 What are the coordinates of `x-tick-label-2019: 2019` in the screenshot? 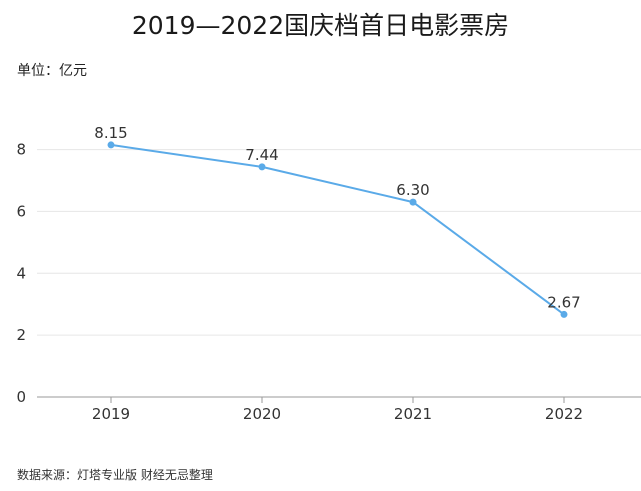 It's located at (111, 414).